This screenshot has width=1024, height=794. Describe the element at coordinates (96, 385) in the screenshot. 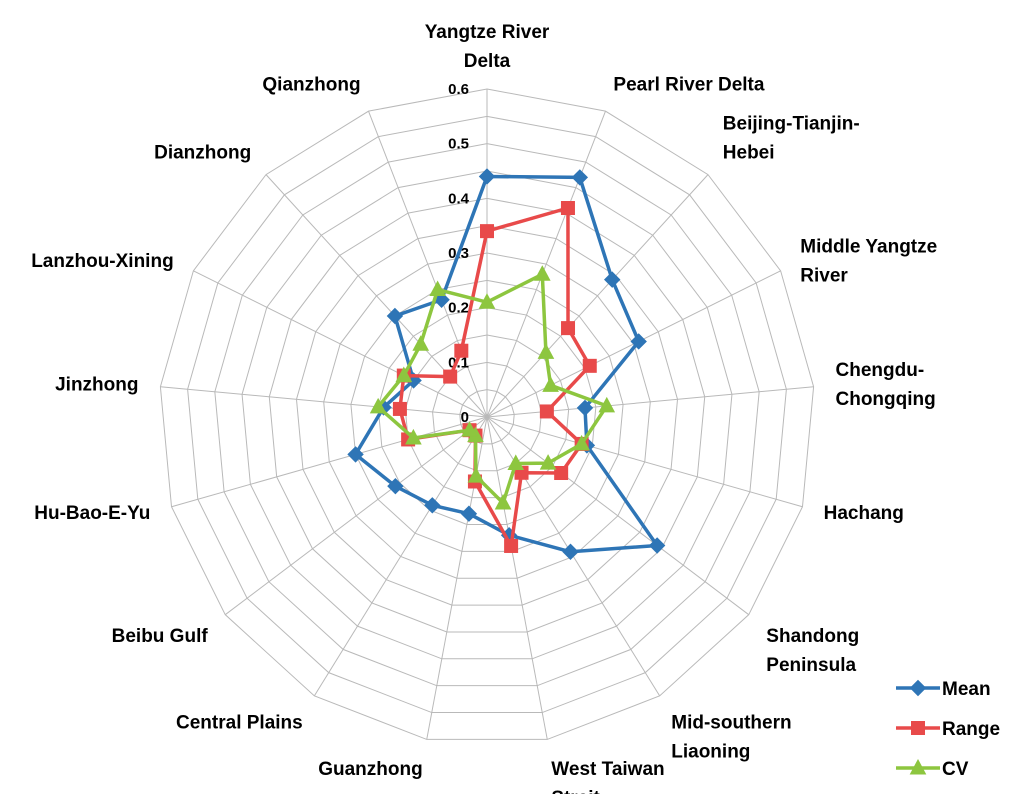

I see `category-label: Jinzhong` at that location.